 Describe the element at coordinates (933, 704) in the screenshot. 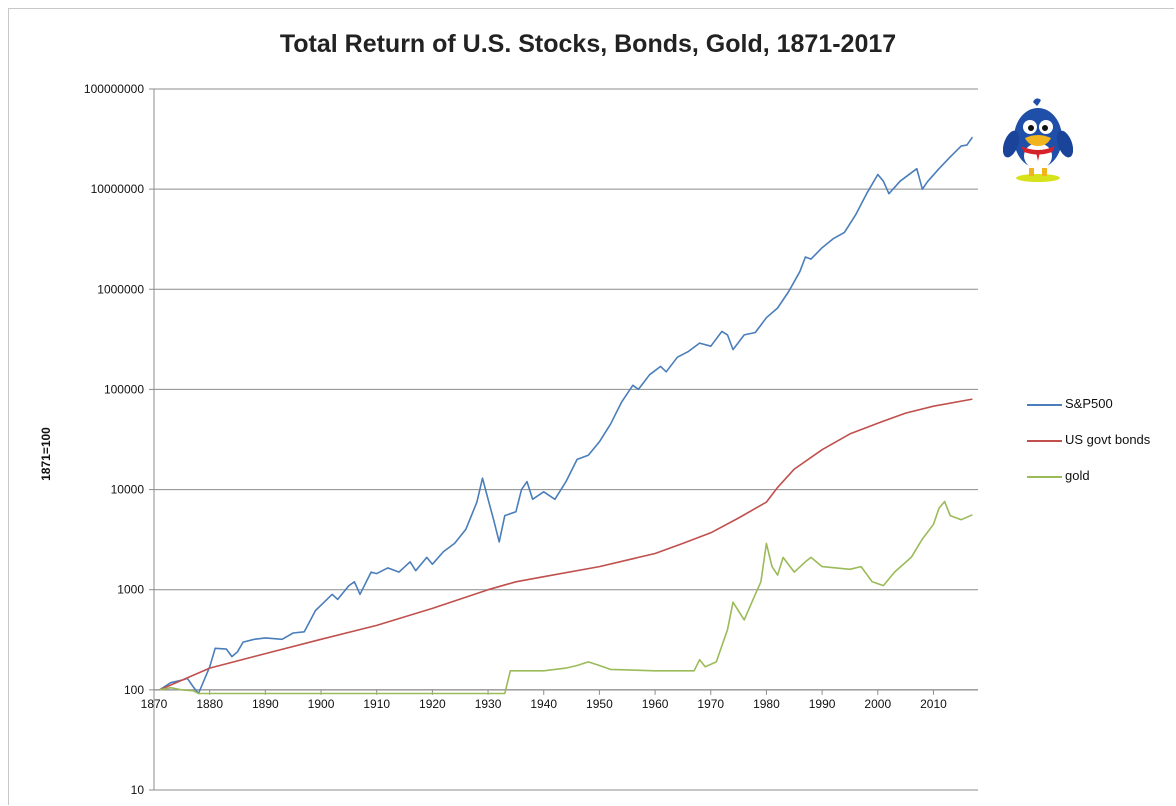

I see `x-tick-label: 2010` at that location.